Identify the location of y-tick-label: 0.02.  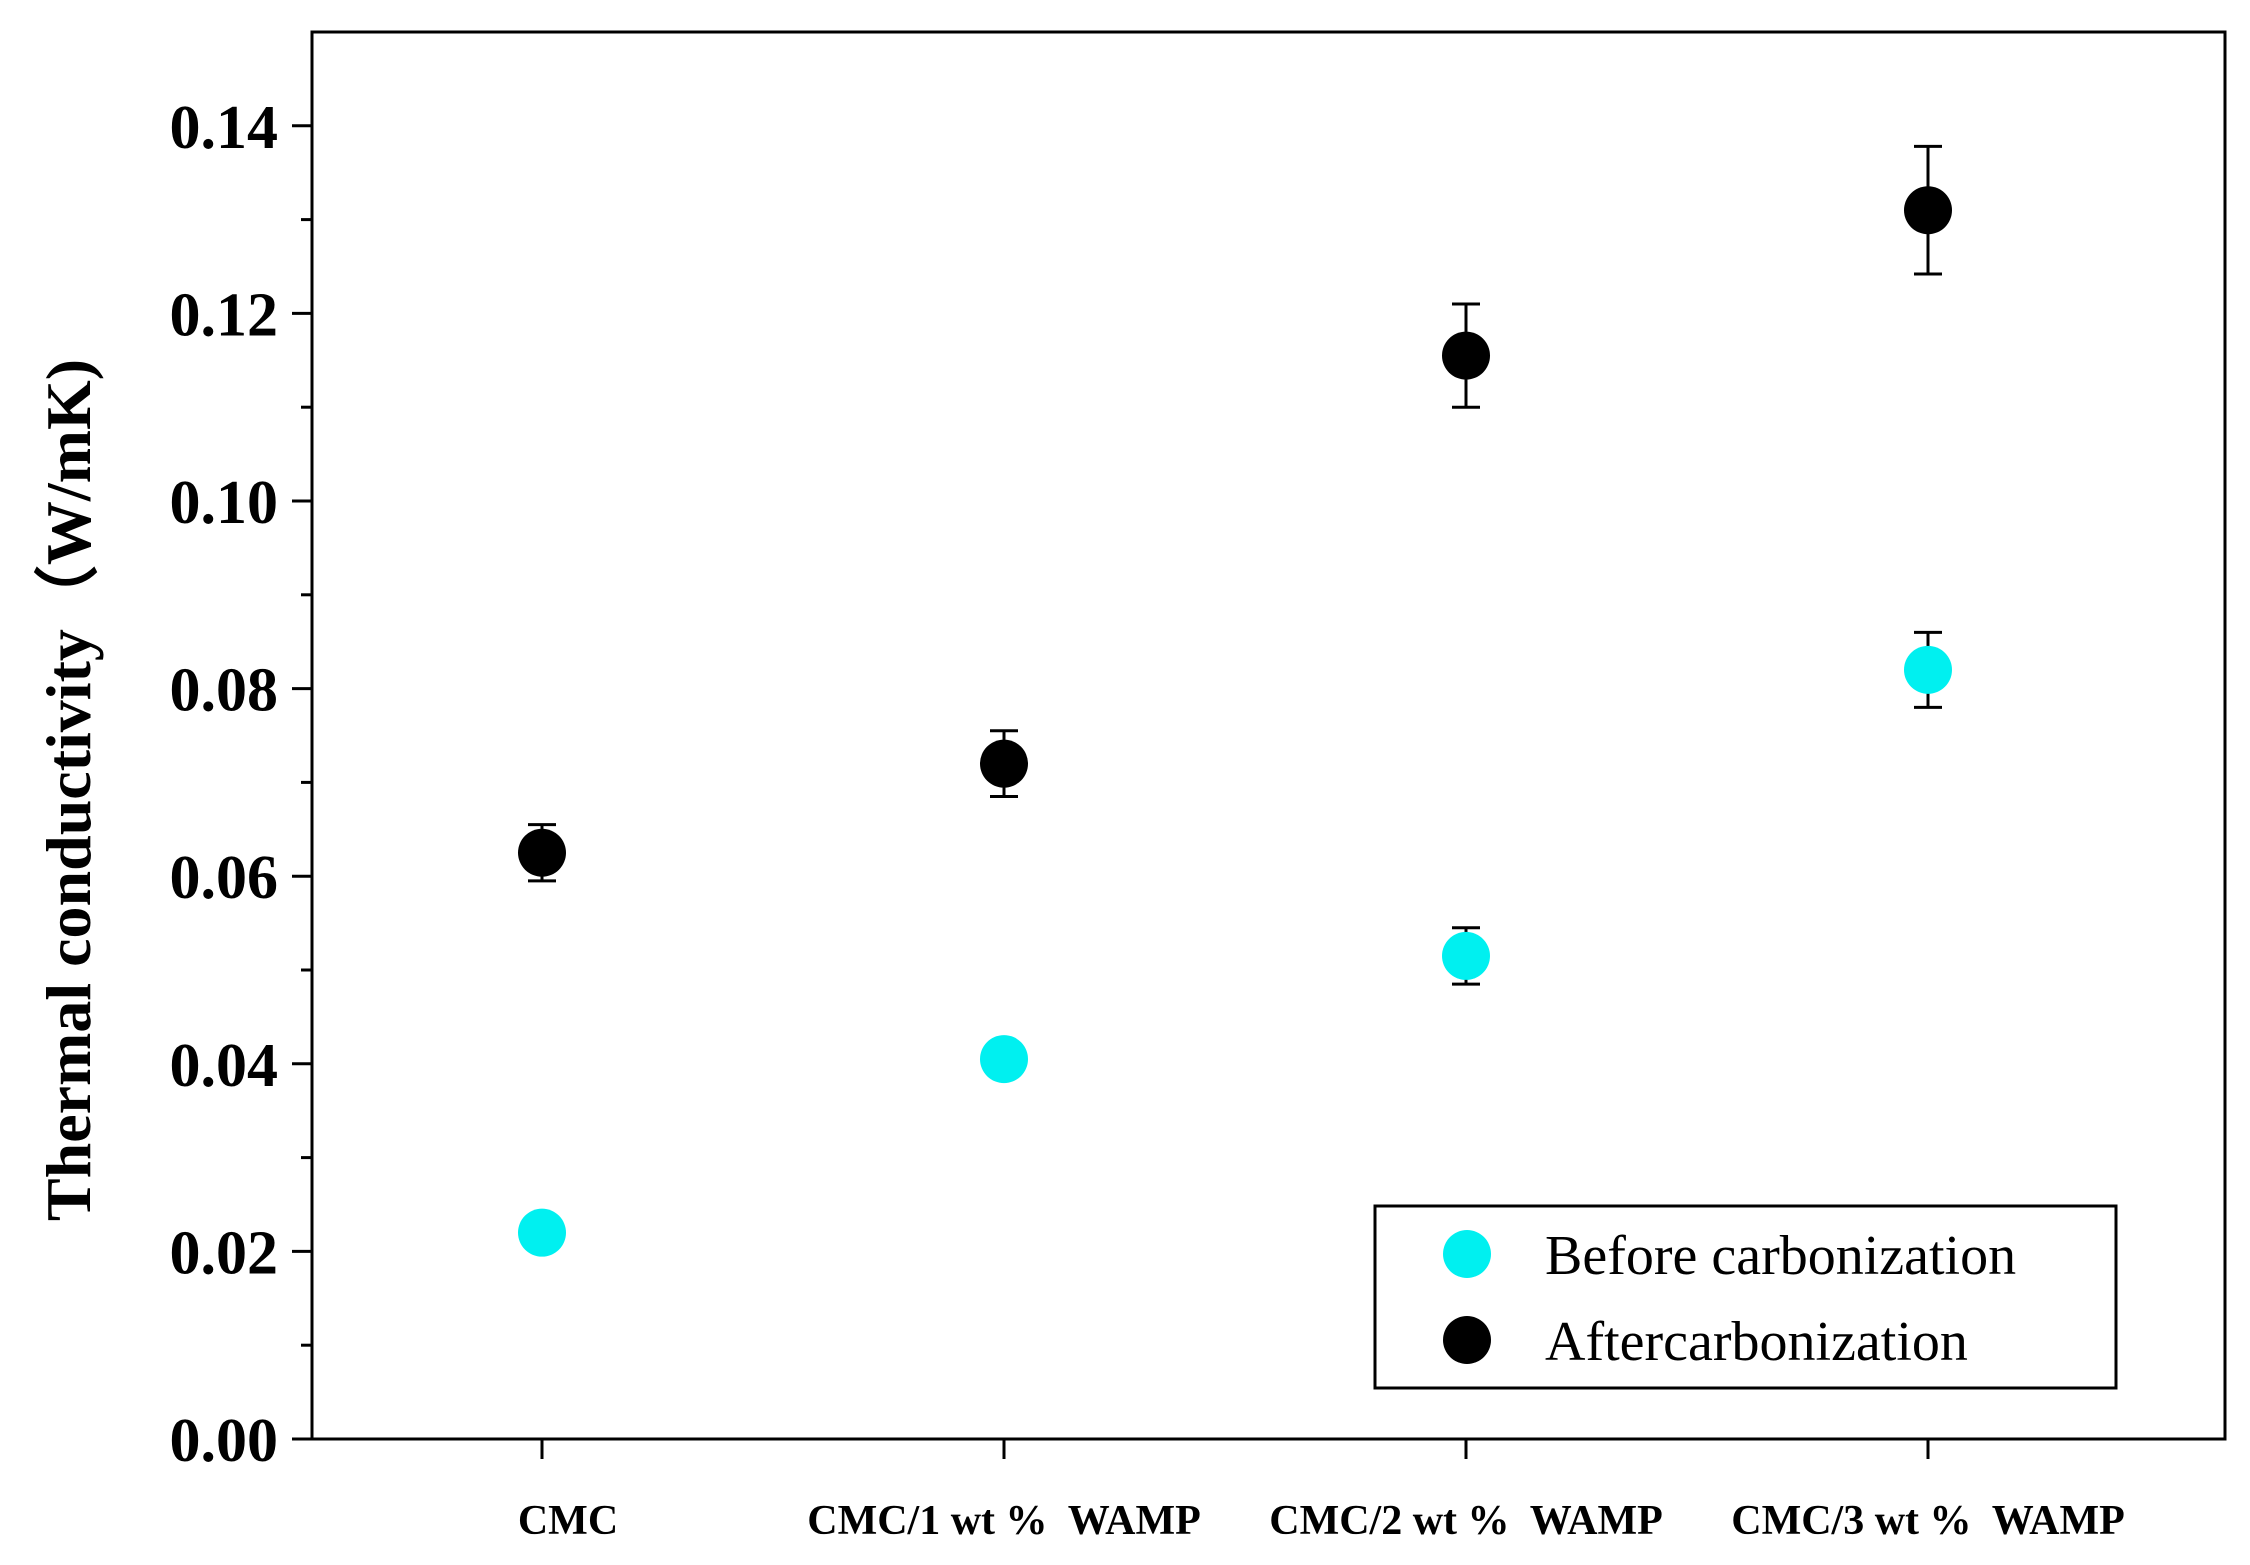
(224, 1253).